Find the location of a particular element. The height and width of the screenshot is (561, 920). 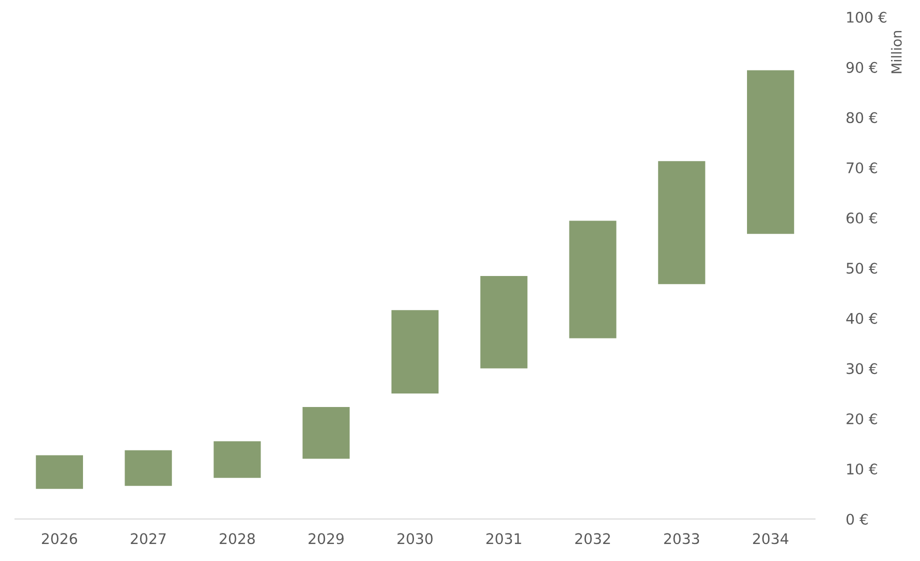

y-tick-label: 0 € is located at coordinates (857, 519).